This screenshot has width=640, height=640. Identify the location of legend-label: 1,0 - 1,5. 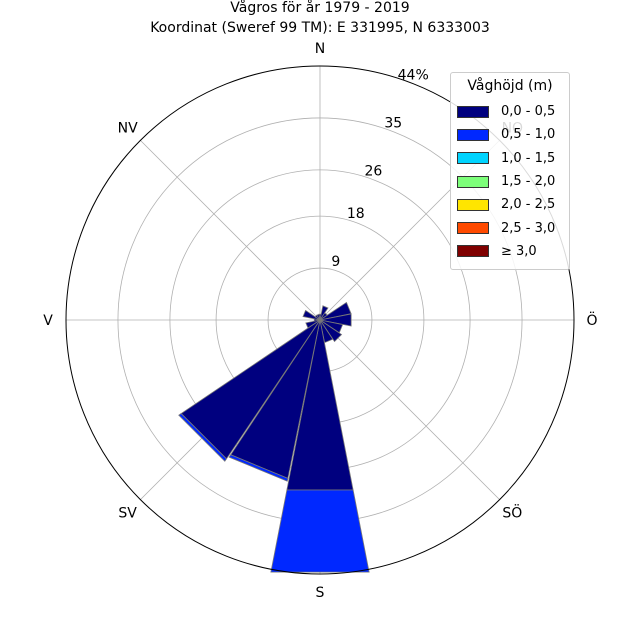
(528, 158).